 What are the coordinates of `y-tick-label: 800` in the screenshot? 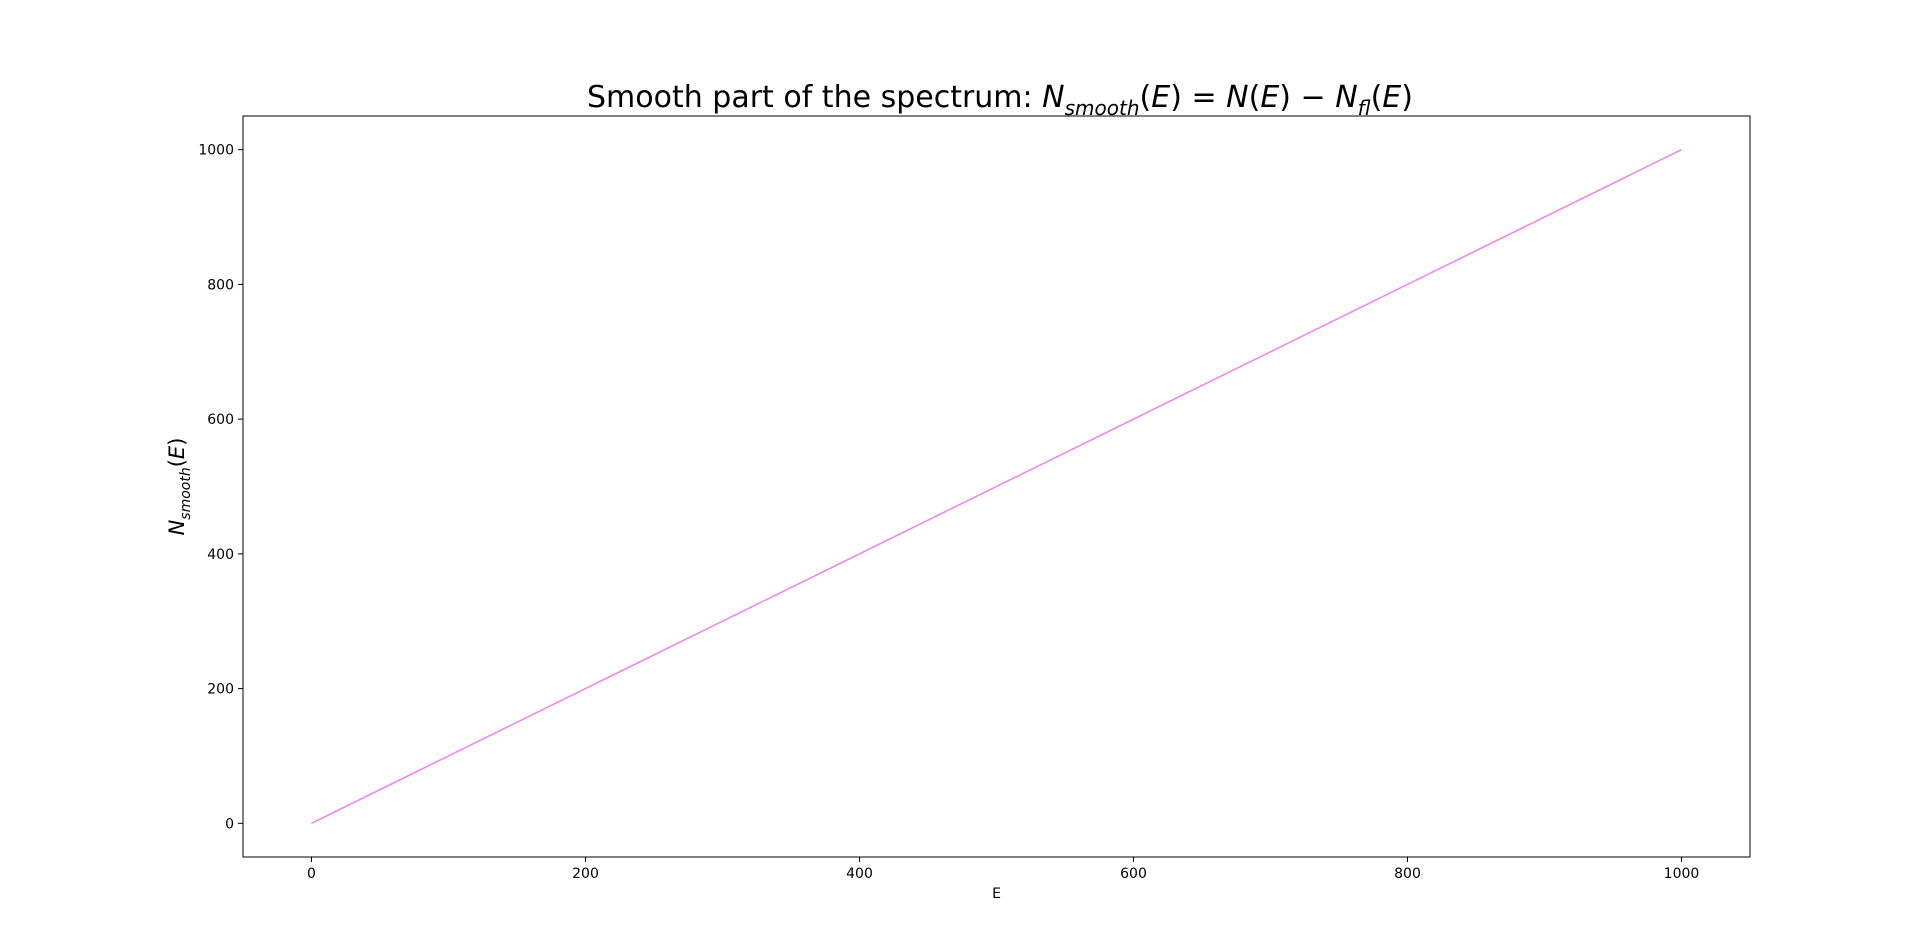 It's located at (220, 285).